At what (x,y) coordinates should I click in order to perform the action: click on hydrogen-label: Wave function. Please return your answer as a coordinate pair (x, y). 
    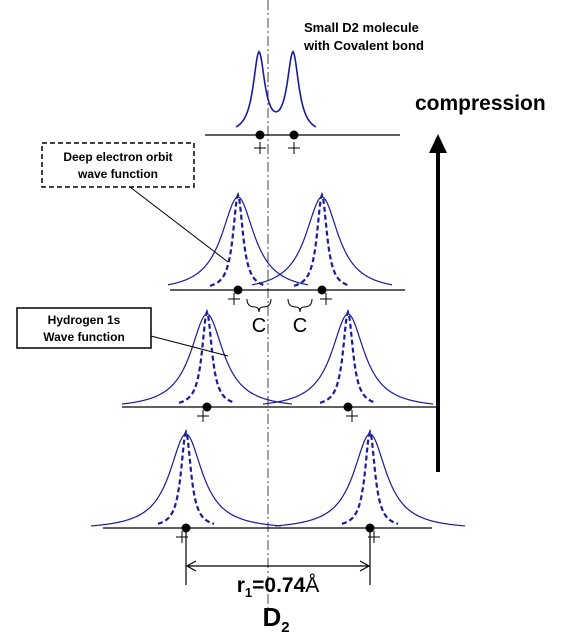
    Looking at the image, I should click on (84, 337).